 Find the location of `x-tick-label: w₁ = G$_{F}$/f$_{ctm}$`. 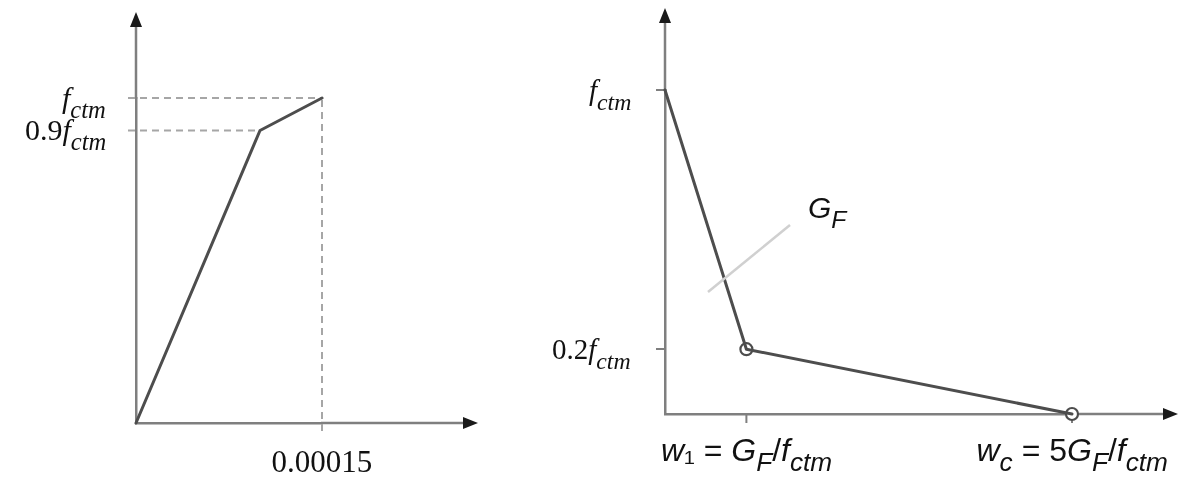

x-tick-label: w₁ = G$_{F}$/f$_{ctm}$ is located at coordinates (746, 455).